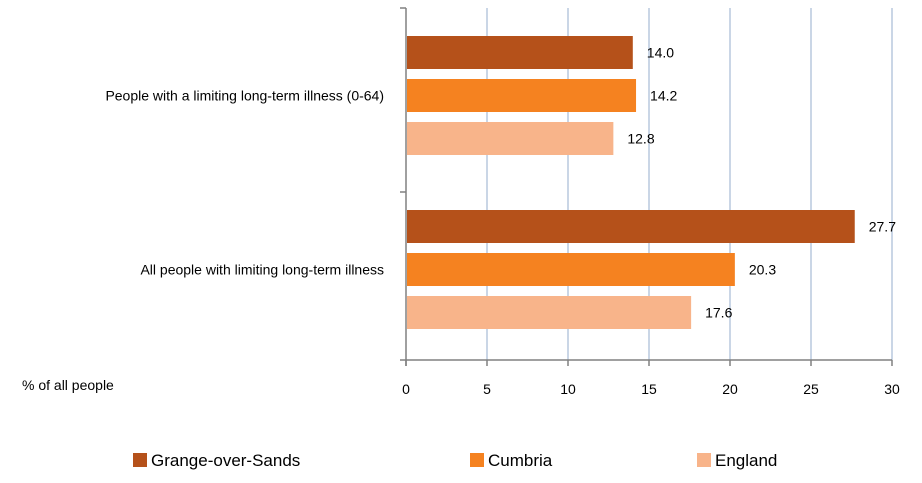 This screenshot has width=922, height=483. What do you see at coordinates (406, 389) in the screenshot?
I see `x-tick-label-0: 0` at bounding box center [406, 389].